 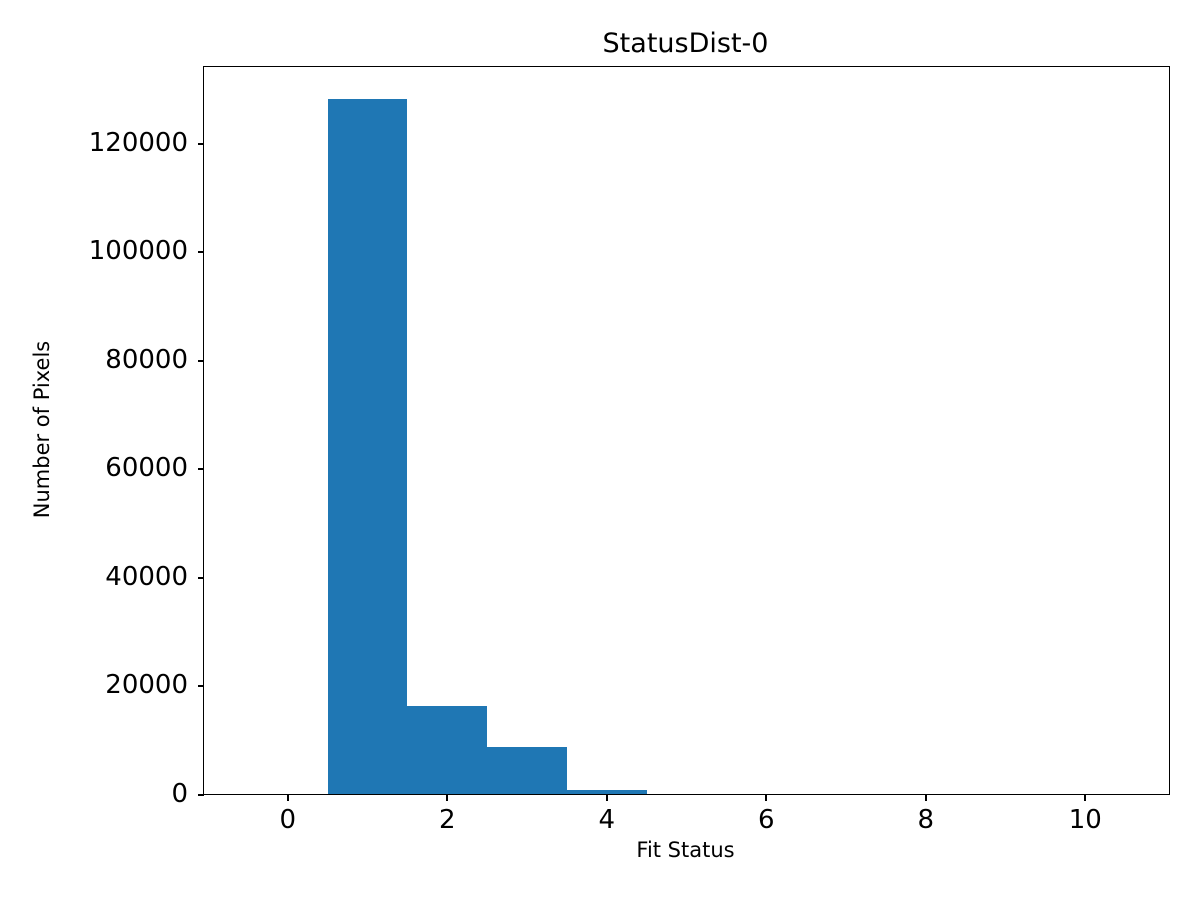 What do you see at coordinates (926, 820) in the screenshot?
I see `x-tick-label: 8` at bounding box center [926, 820].